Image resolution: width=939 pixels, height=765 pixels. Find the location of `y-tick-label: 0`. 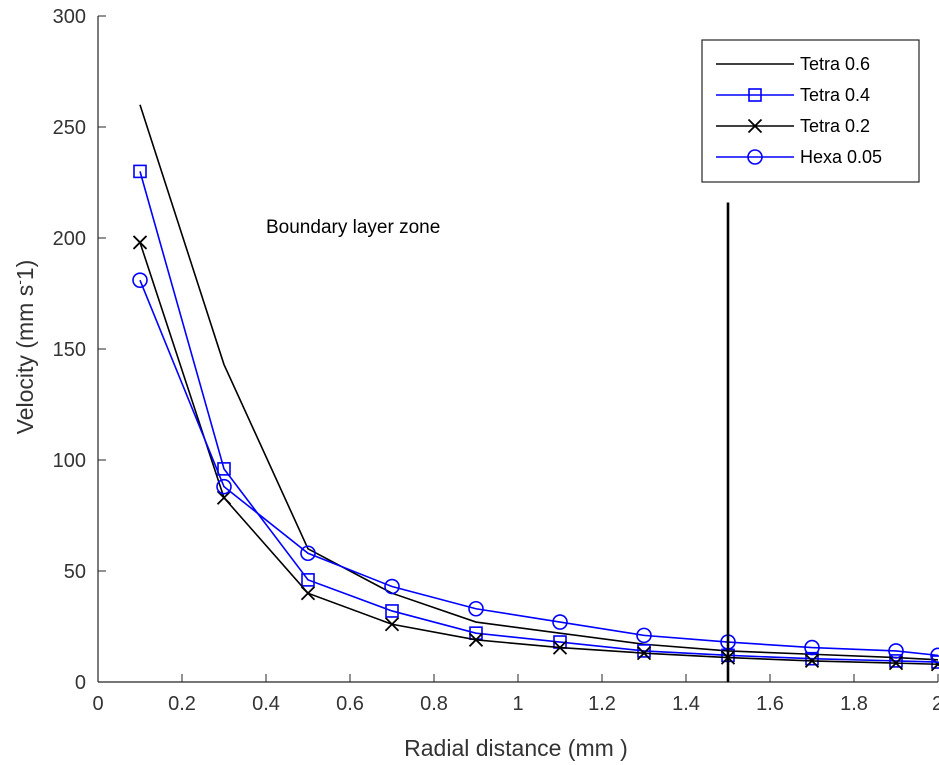

y-tick-label: 0 is located at coordinates (80, 683).